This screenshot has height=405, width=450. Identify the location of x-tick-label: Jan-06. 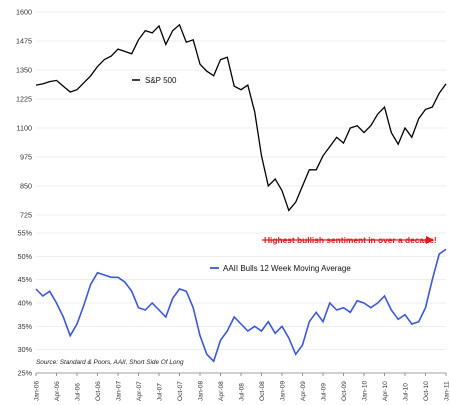
(37, 391).